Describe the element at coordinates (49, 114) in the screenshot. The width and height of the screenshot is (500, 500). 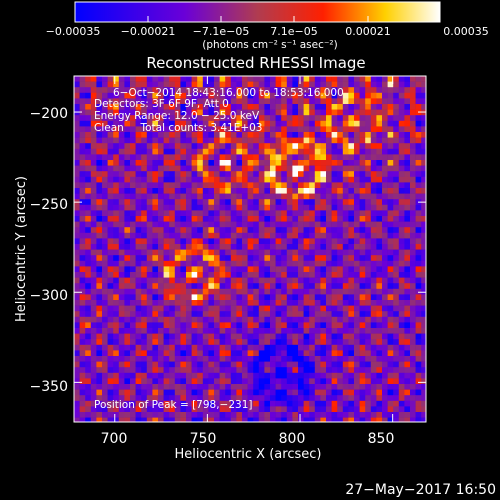
I see `y-tick-label-200: −200` at that location.